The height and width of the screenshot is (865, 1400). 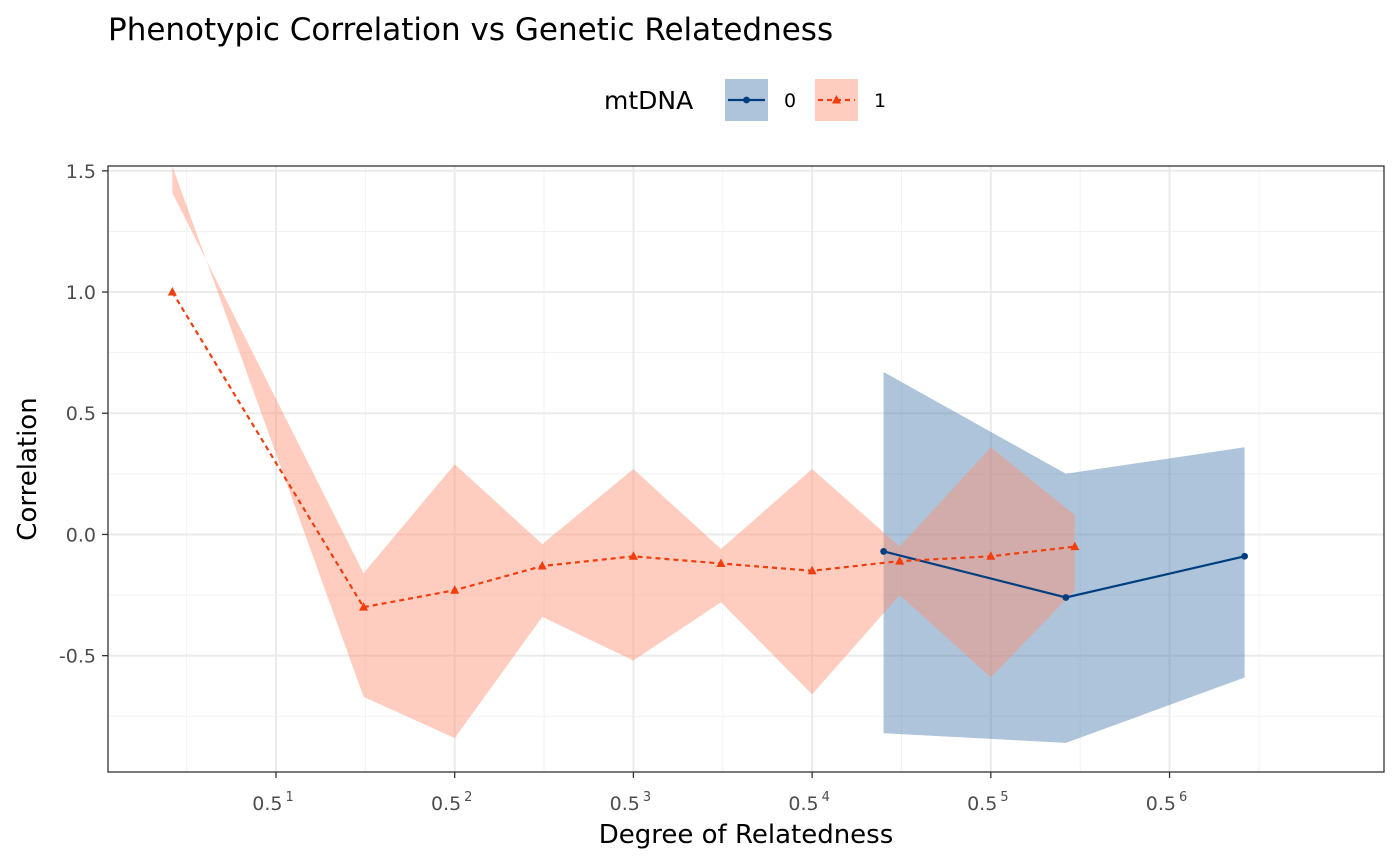 I want to click on x-axis-title: Degree of Relatedness, so click(x=746, y=835).